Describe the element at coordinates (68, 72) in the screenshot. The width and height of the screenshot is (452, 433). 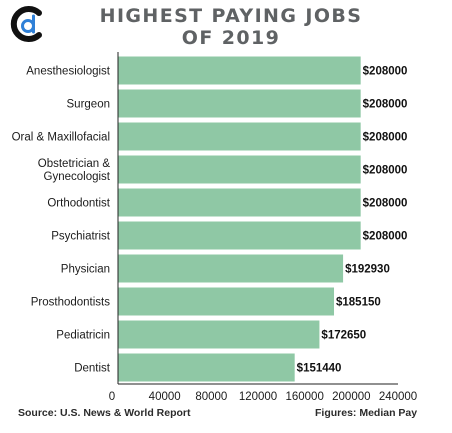
I see `category-label-0: Anesthesiologist` at that location.